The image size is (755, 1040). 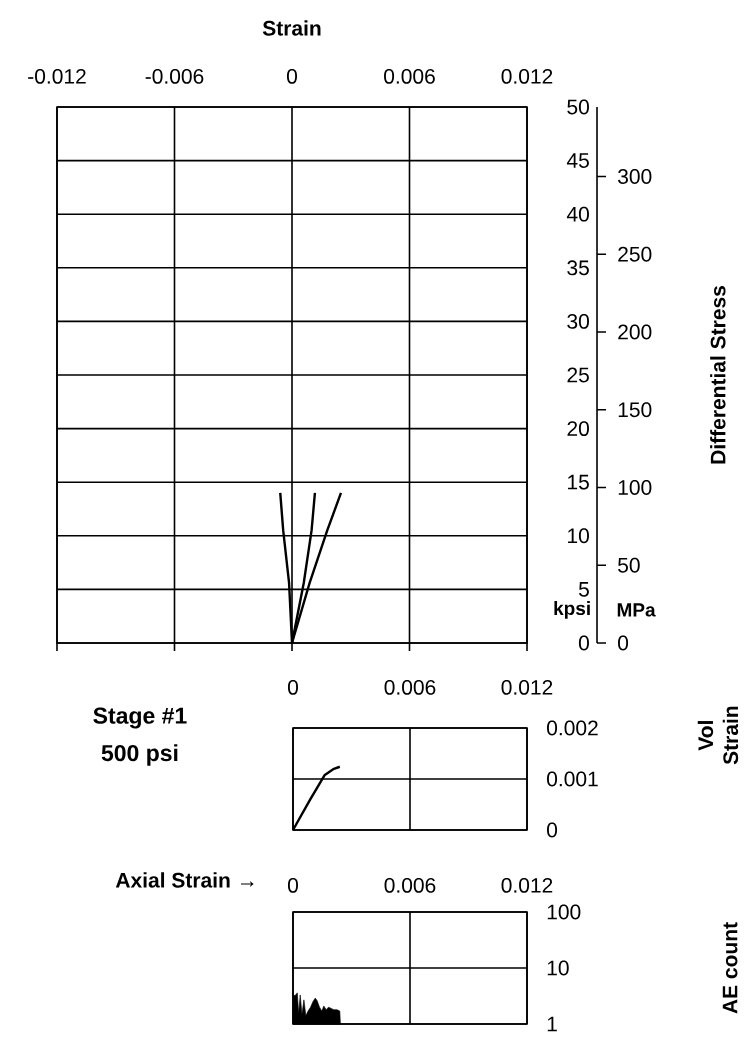 I want to click on text: Stage #1, so click(x=140, y=718).